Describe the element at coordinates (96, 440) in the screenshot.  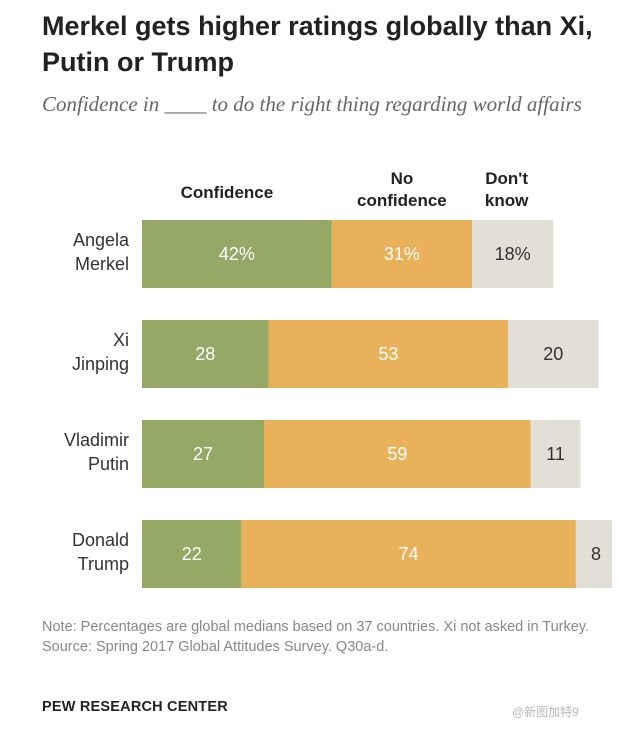
I see `category-label: Vladimir` at that location.